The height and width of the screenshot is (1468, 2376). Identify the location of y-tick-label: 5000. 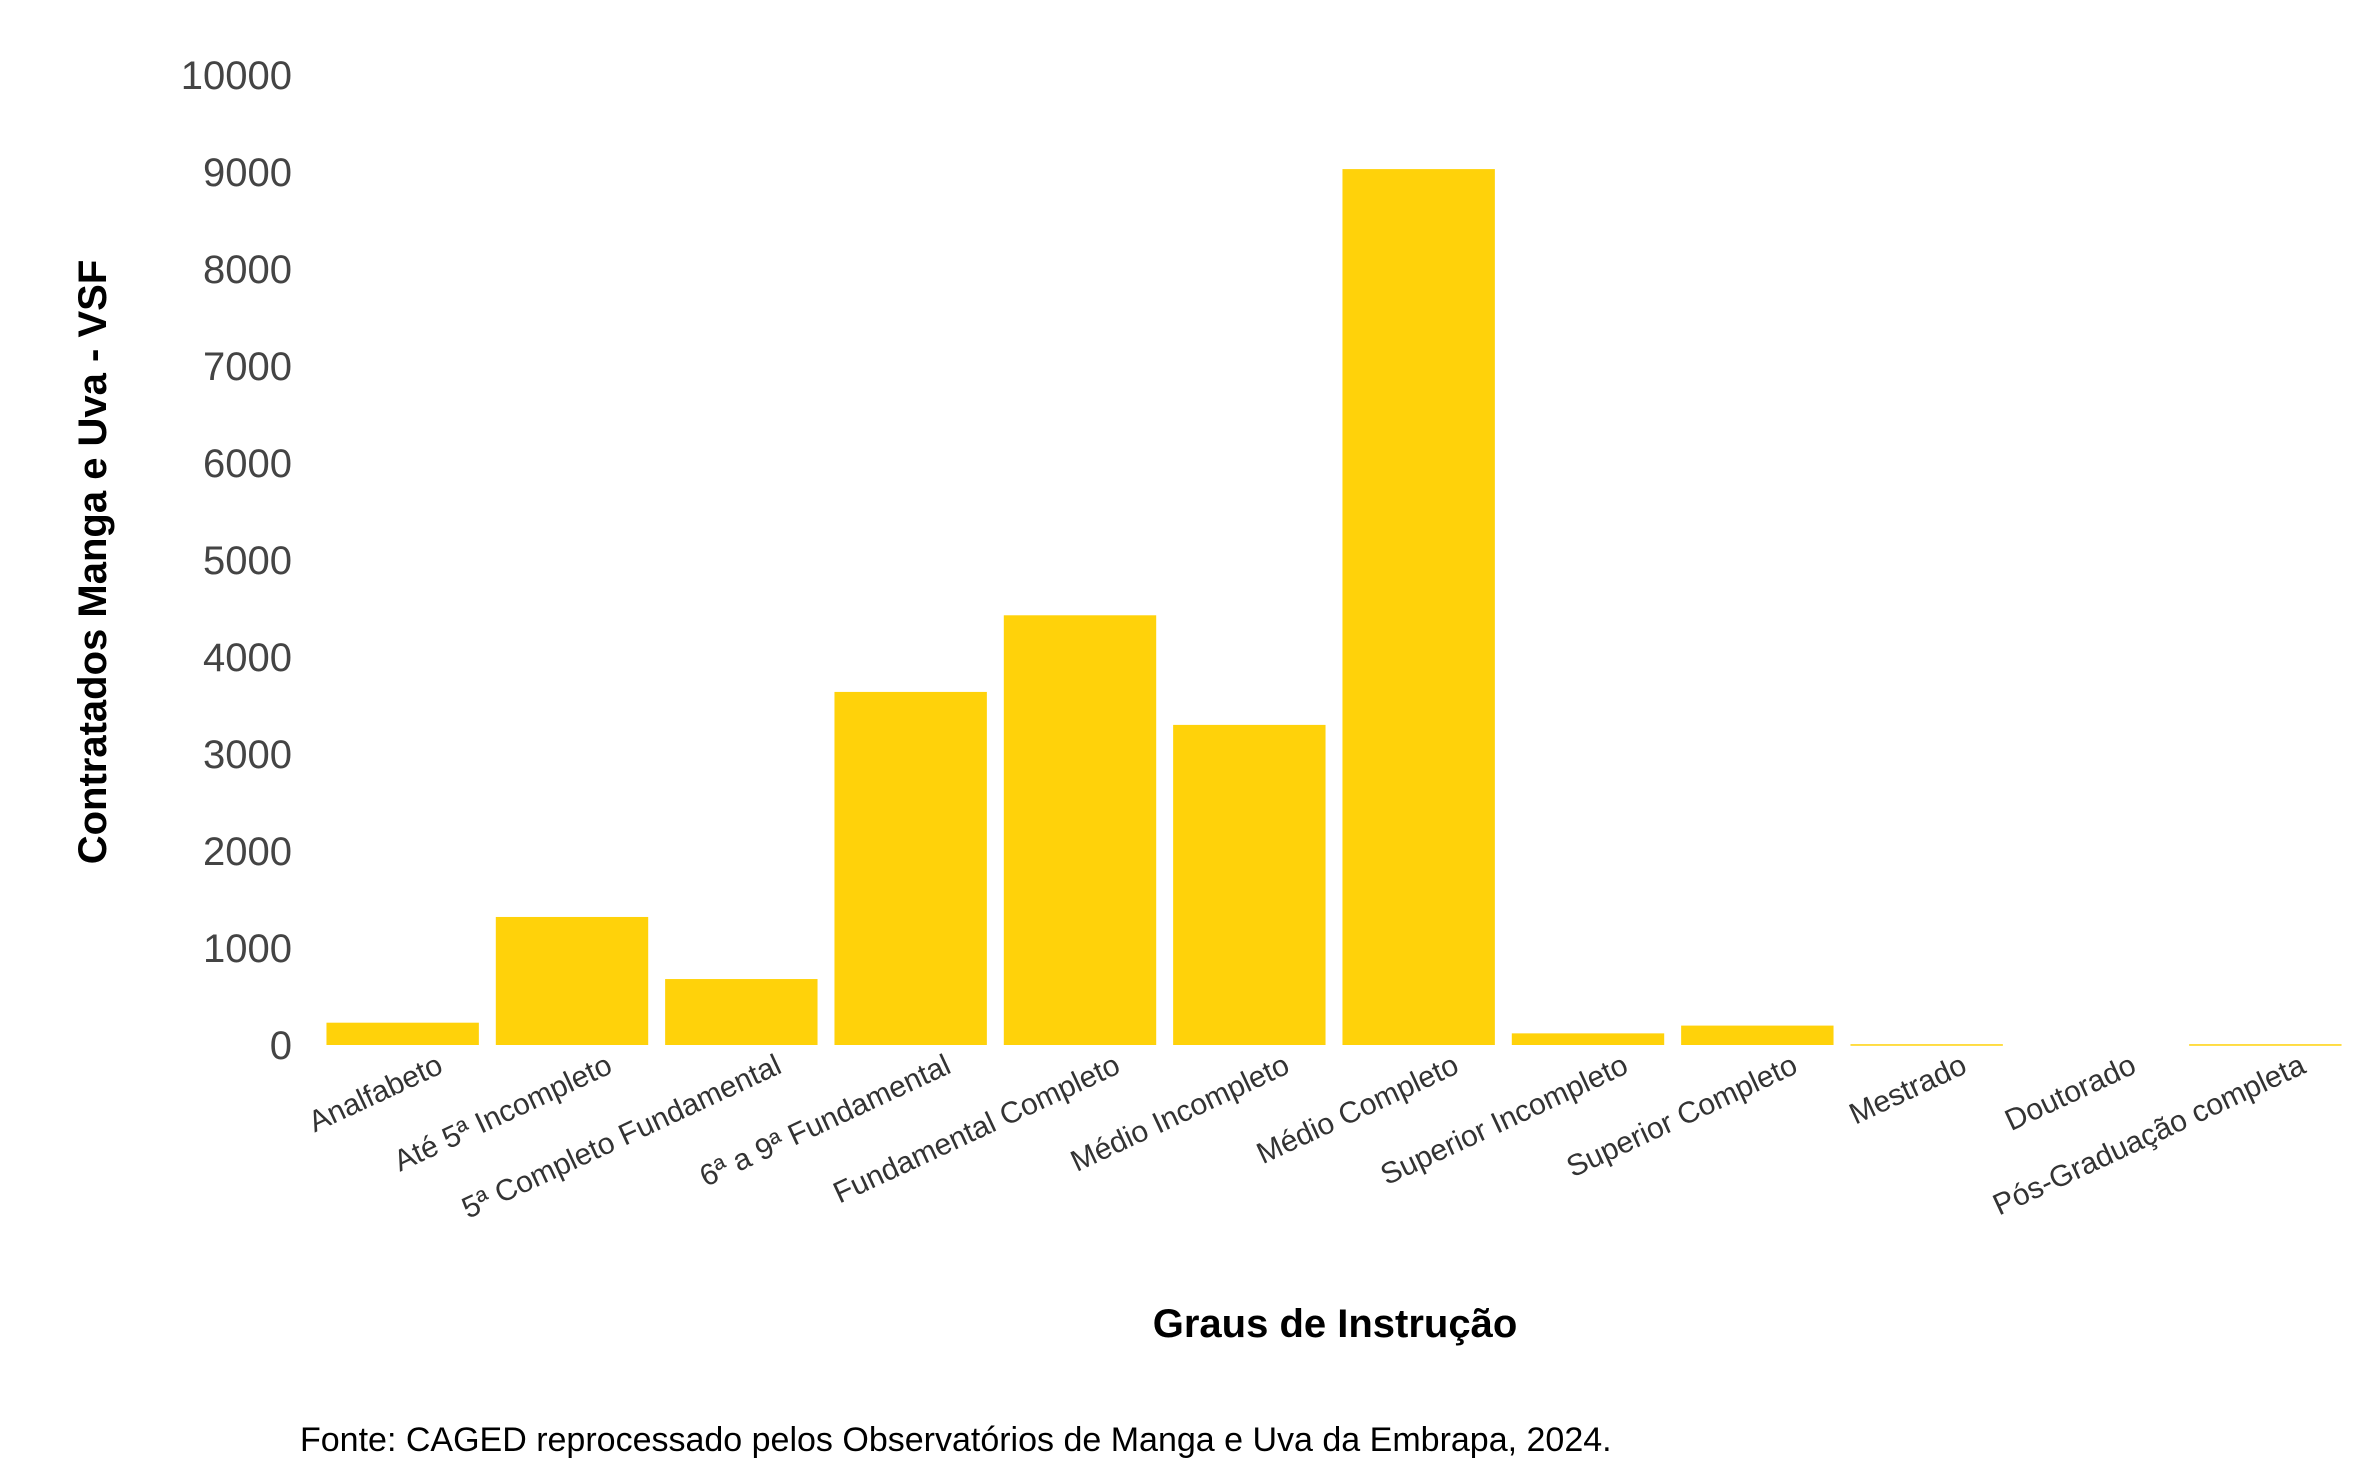
(247, 561).